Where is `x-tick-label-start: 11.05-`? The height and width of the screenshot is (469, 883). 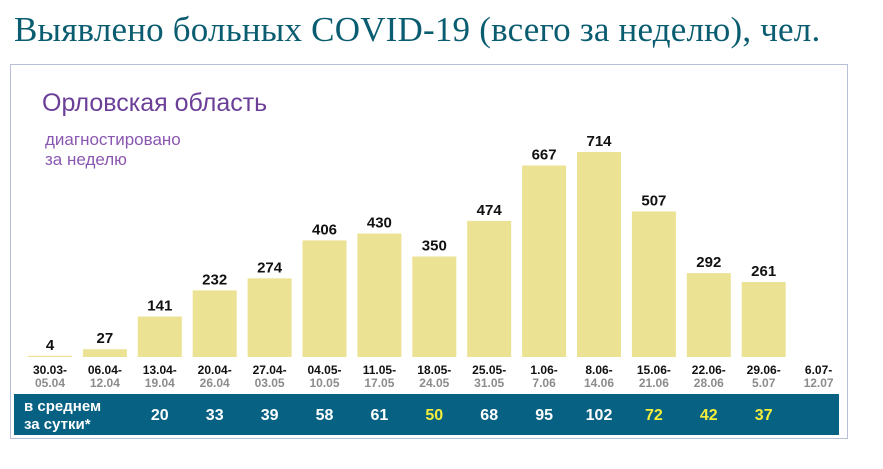 x-tick-label-start: 11.05- is located at coordinates (379, 370).